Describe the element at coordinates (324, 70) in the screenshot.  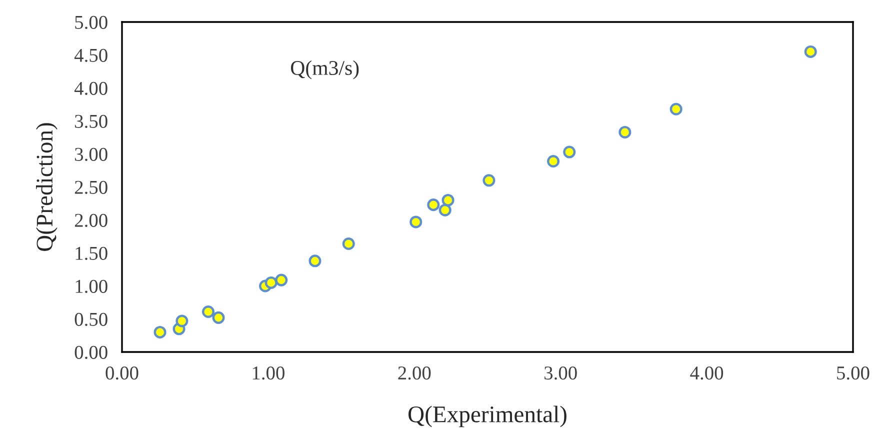
I see `annotation: Q(m3/s)` at that location.